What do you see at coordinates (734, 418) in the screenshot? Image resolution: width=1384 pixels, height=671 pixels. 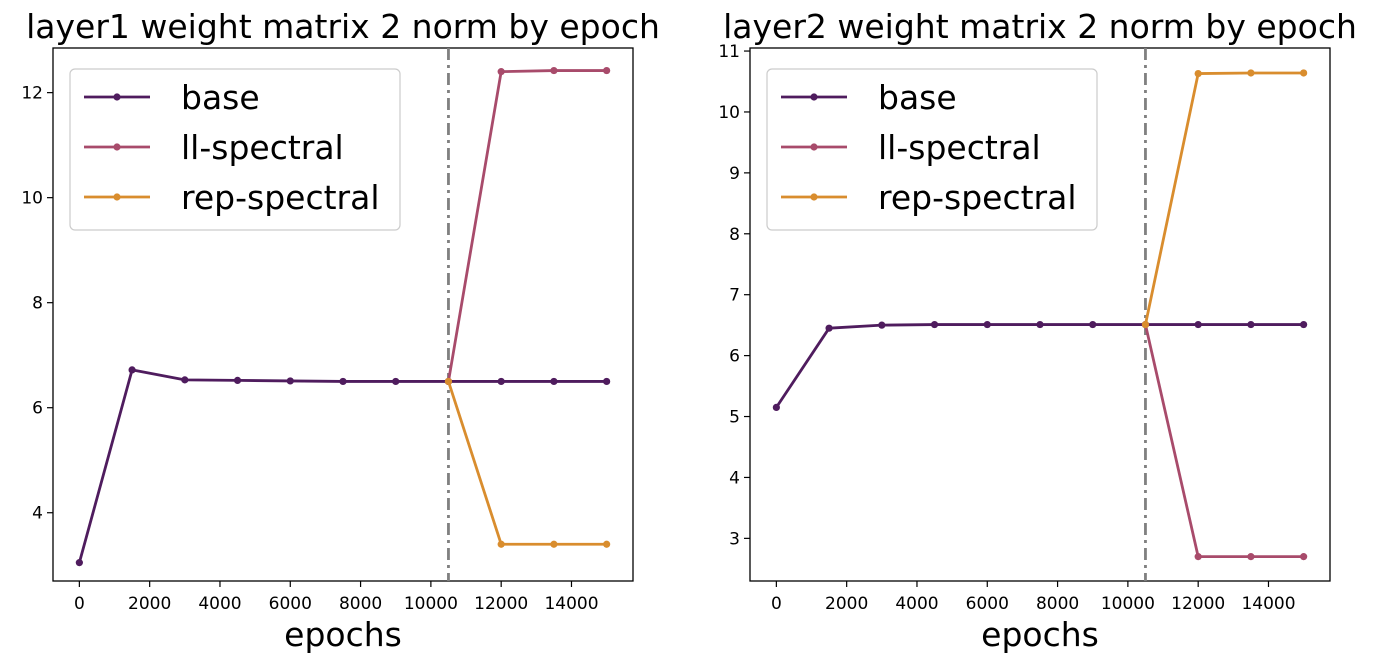 I see `y-tick-label: 5` at bounding box center [734, 418].